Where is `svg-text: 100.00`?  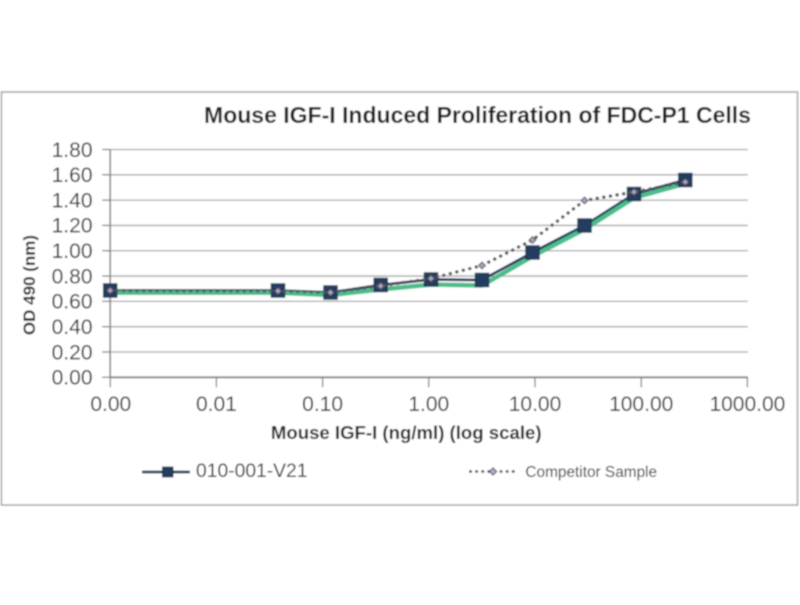 svg-text: 100.00 is located at coordinates (641, 404).